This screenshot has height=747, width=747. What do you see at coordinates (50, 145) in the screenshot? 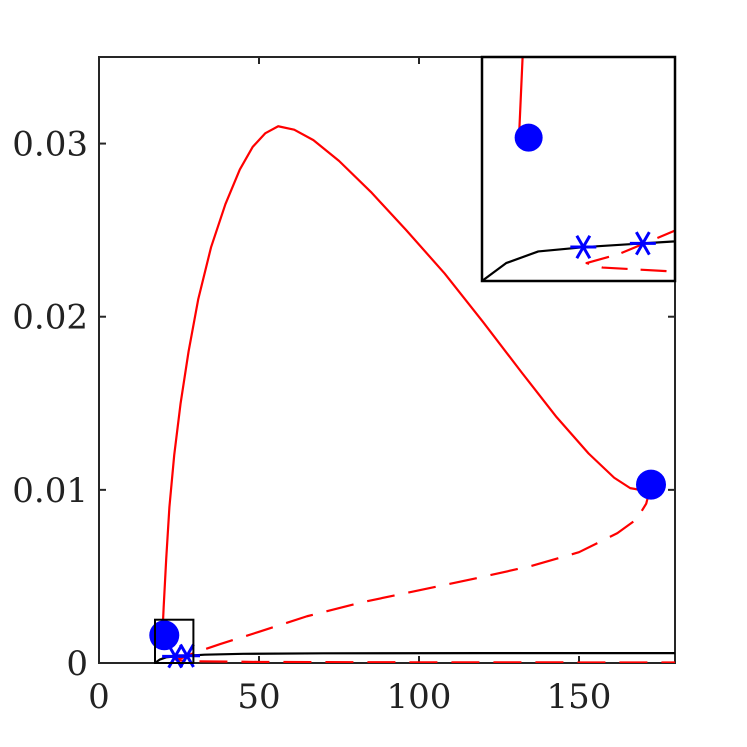
I see `y-tick-label: 0.03` at bounding box center [50, 145].